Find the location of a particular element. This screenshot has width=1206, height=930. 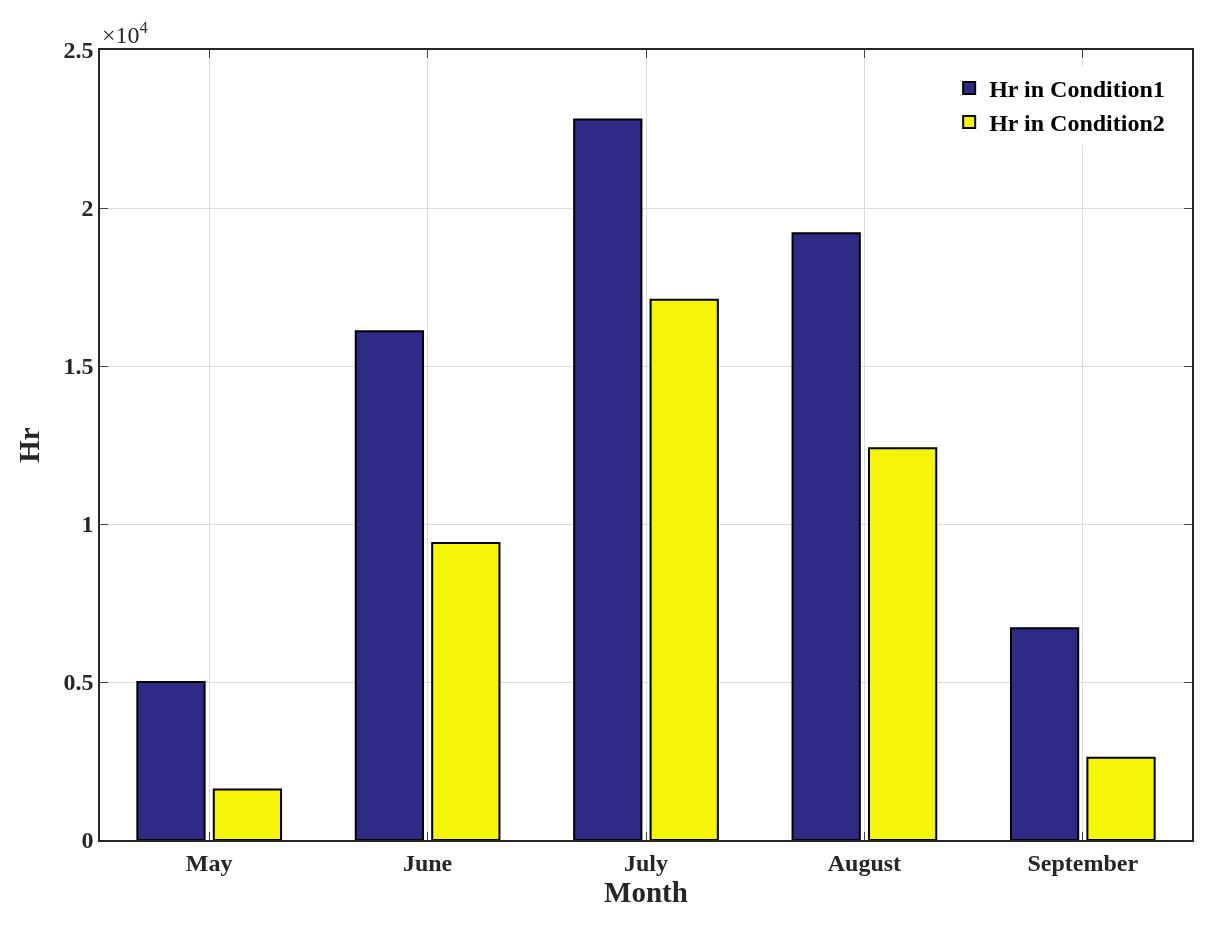

text: ×10$^{4}$ is located at coordinates (125, 33).